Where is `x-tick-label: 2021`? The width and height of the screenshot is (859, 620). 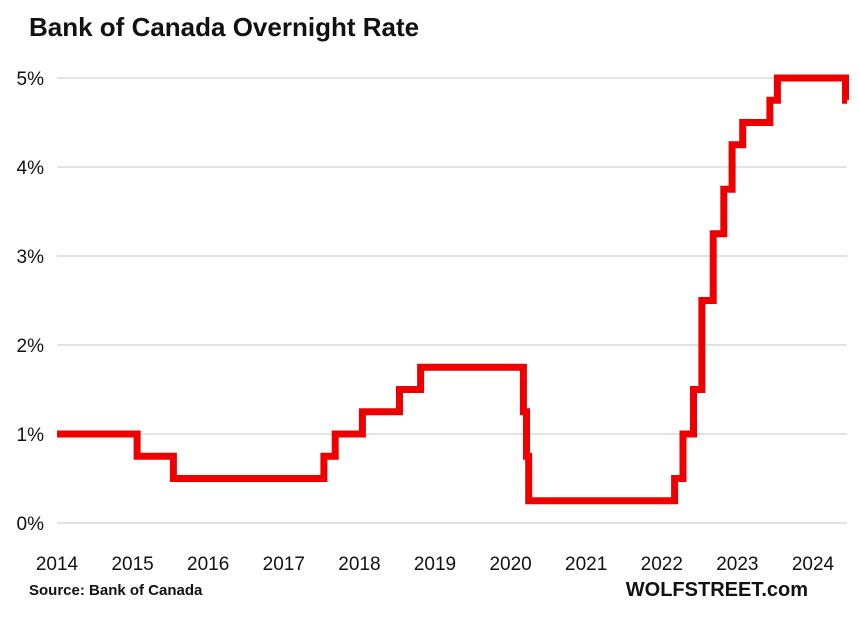 x-tick-label: 2021 is located at coordinates (586, 564).